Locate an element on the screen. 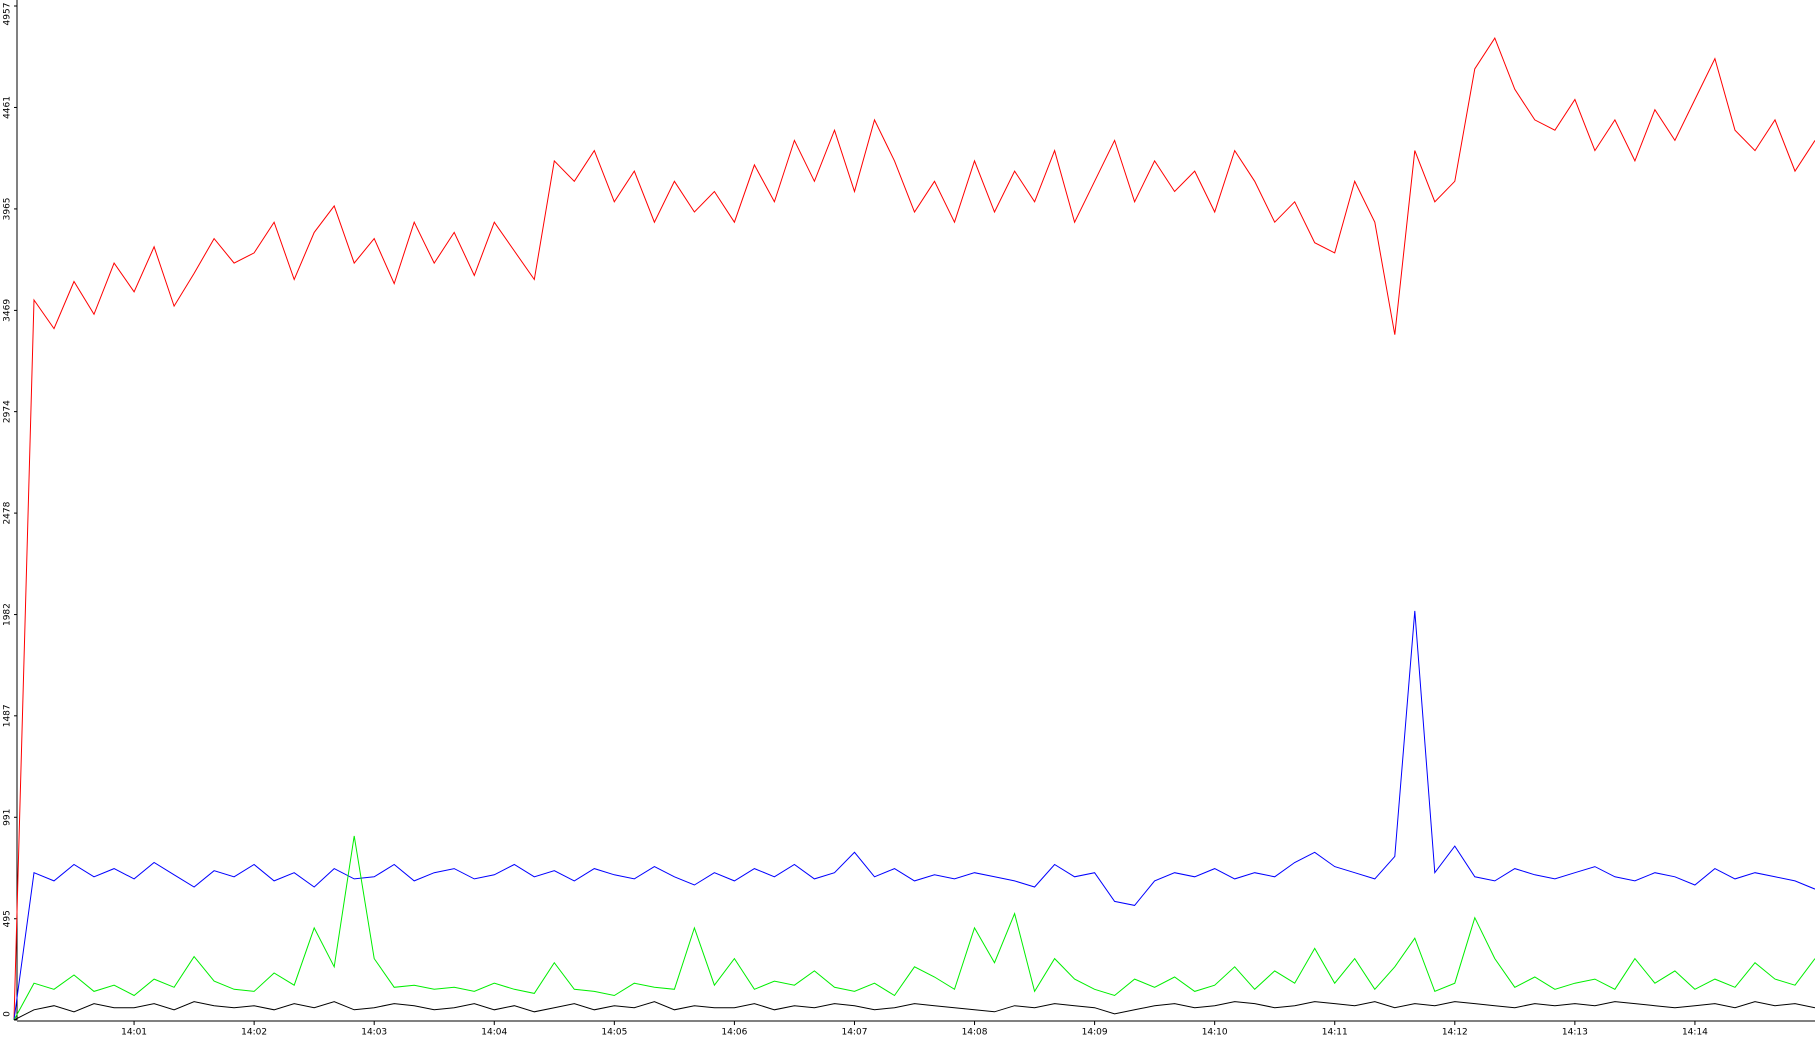  y-tick-label: 991 is located at coordinates (8, 817).